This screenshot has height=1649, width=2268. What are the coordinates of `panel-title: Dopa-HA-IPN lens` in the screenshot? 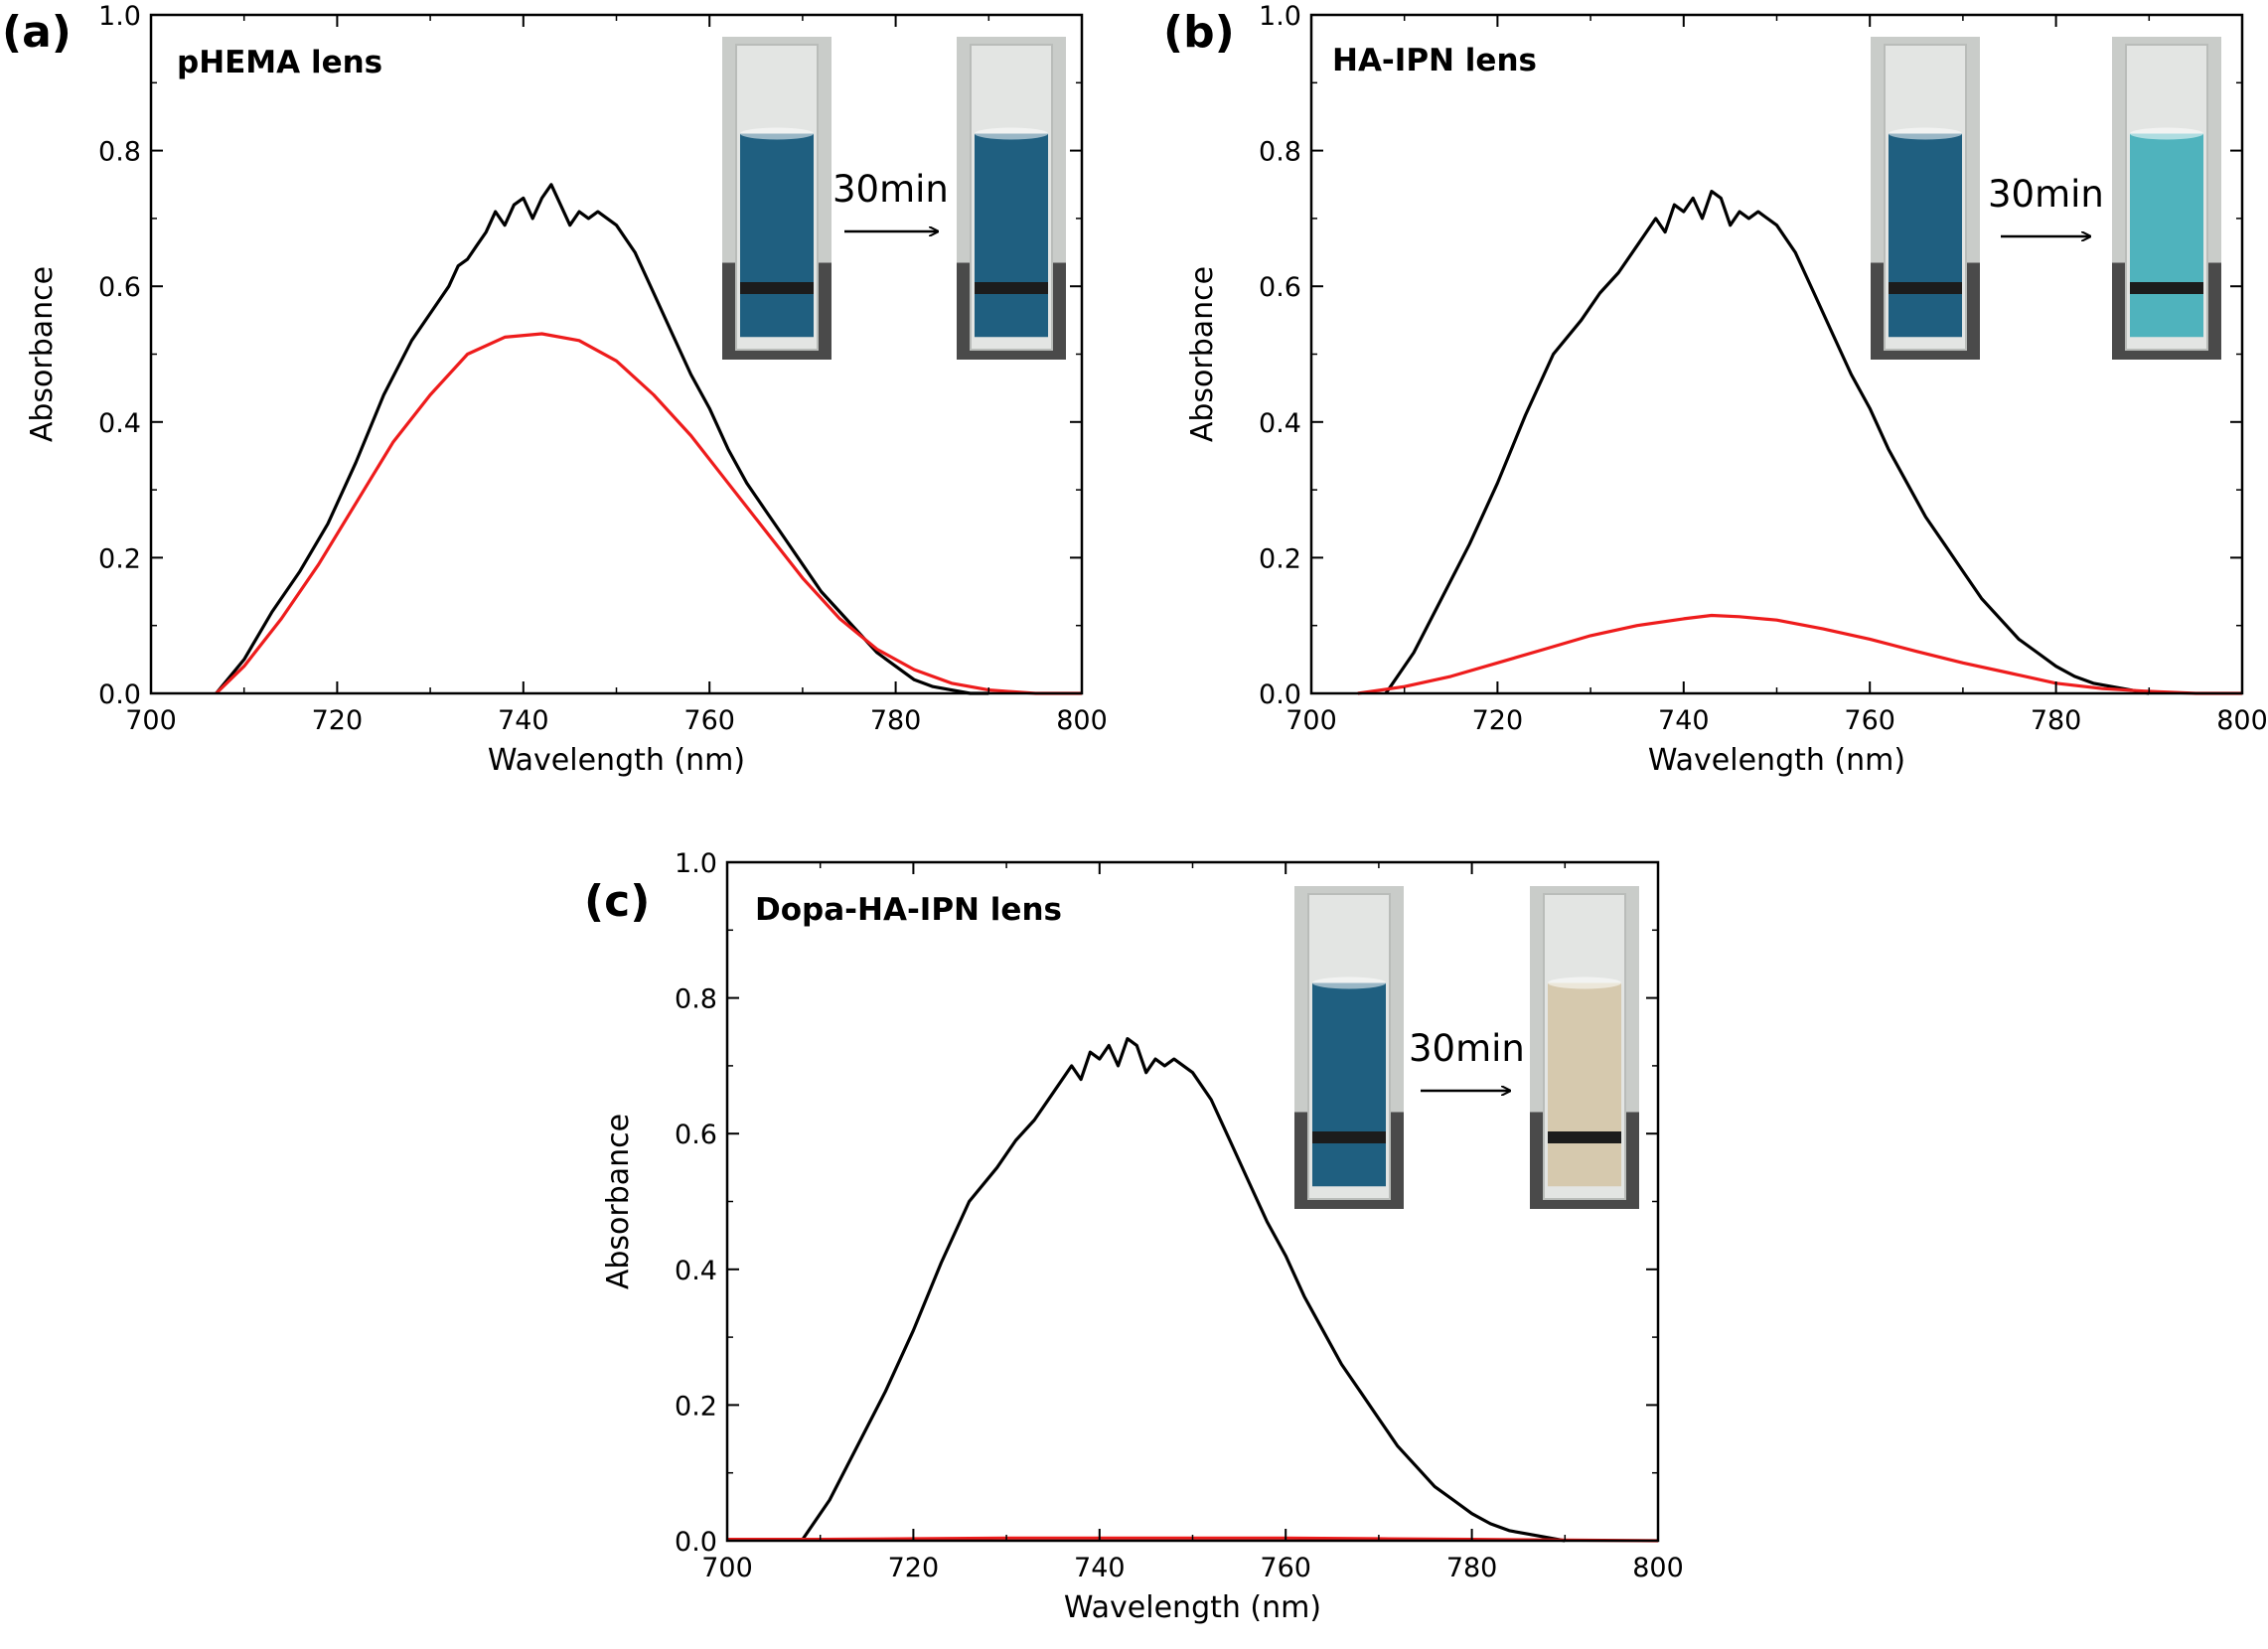 It's located at (908, 910).